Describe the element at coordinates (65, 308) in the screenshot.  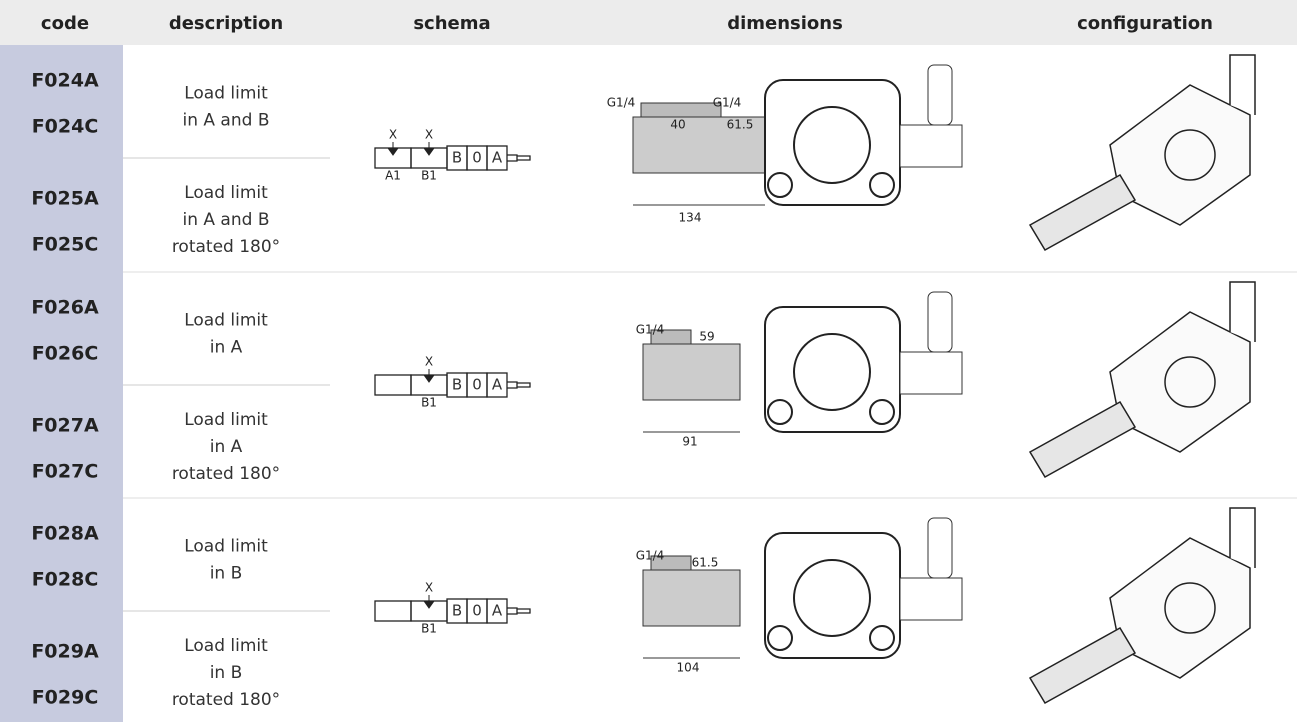
I see `code: F026A` at that location.